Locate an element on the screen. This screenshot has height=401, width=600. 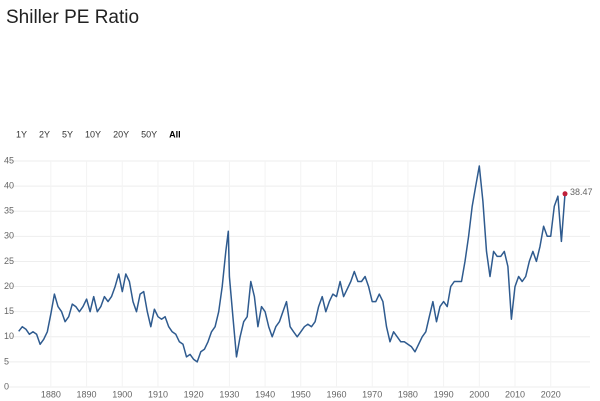
y-tick-label: 15 is located at coordinates (9, 311).